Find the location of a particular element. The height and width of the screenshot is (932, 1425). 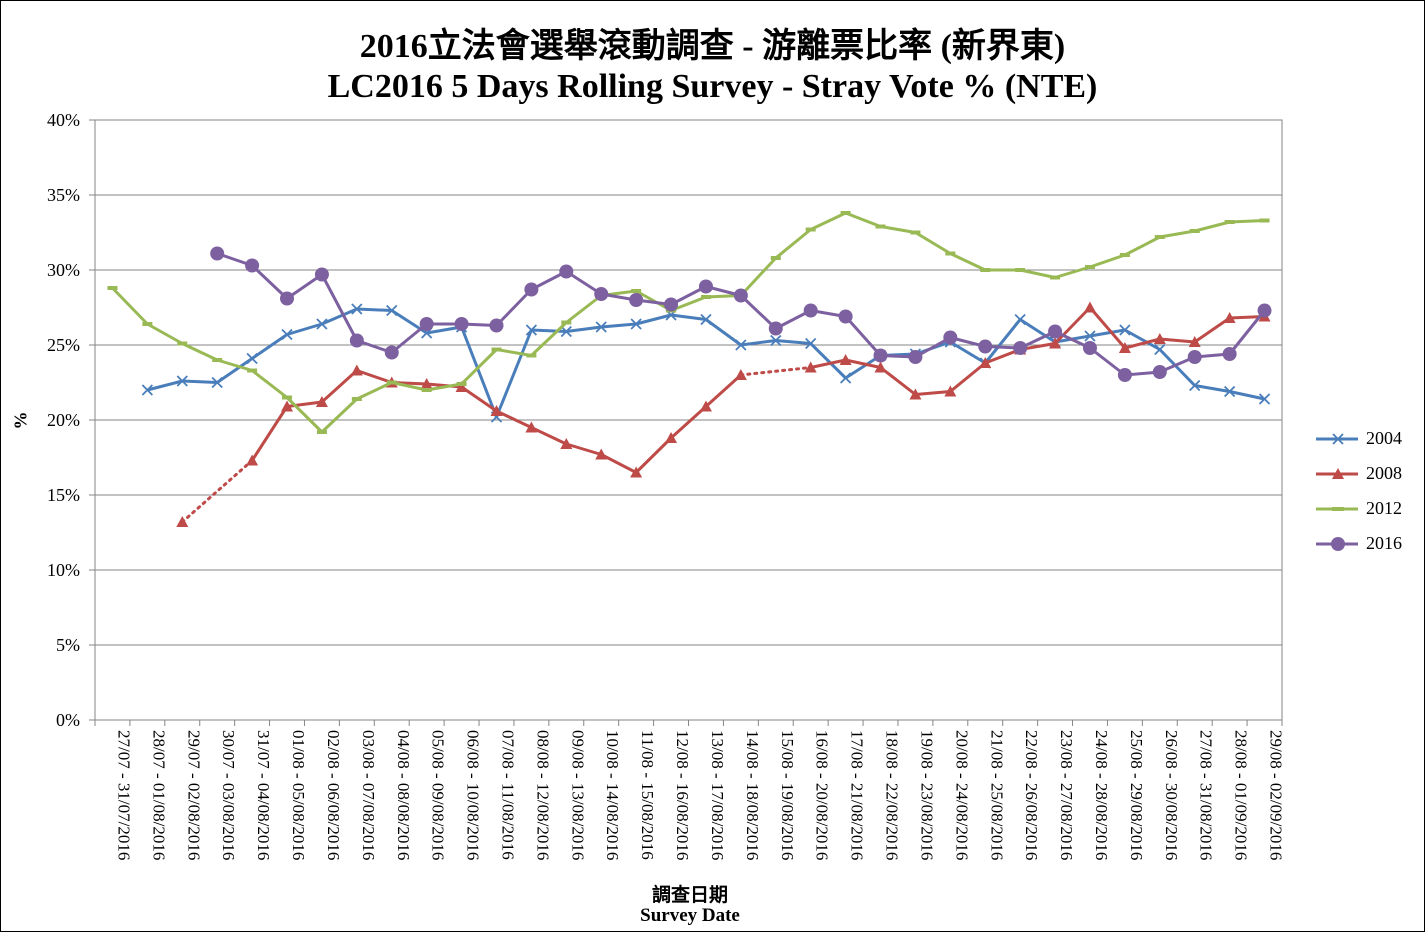

x-tick-label: 17/08 - 21/08/2016 is located at coordinates (857, 795).